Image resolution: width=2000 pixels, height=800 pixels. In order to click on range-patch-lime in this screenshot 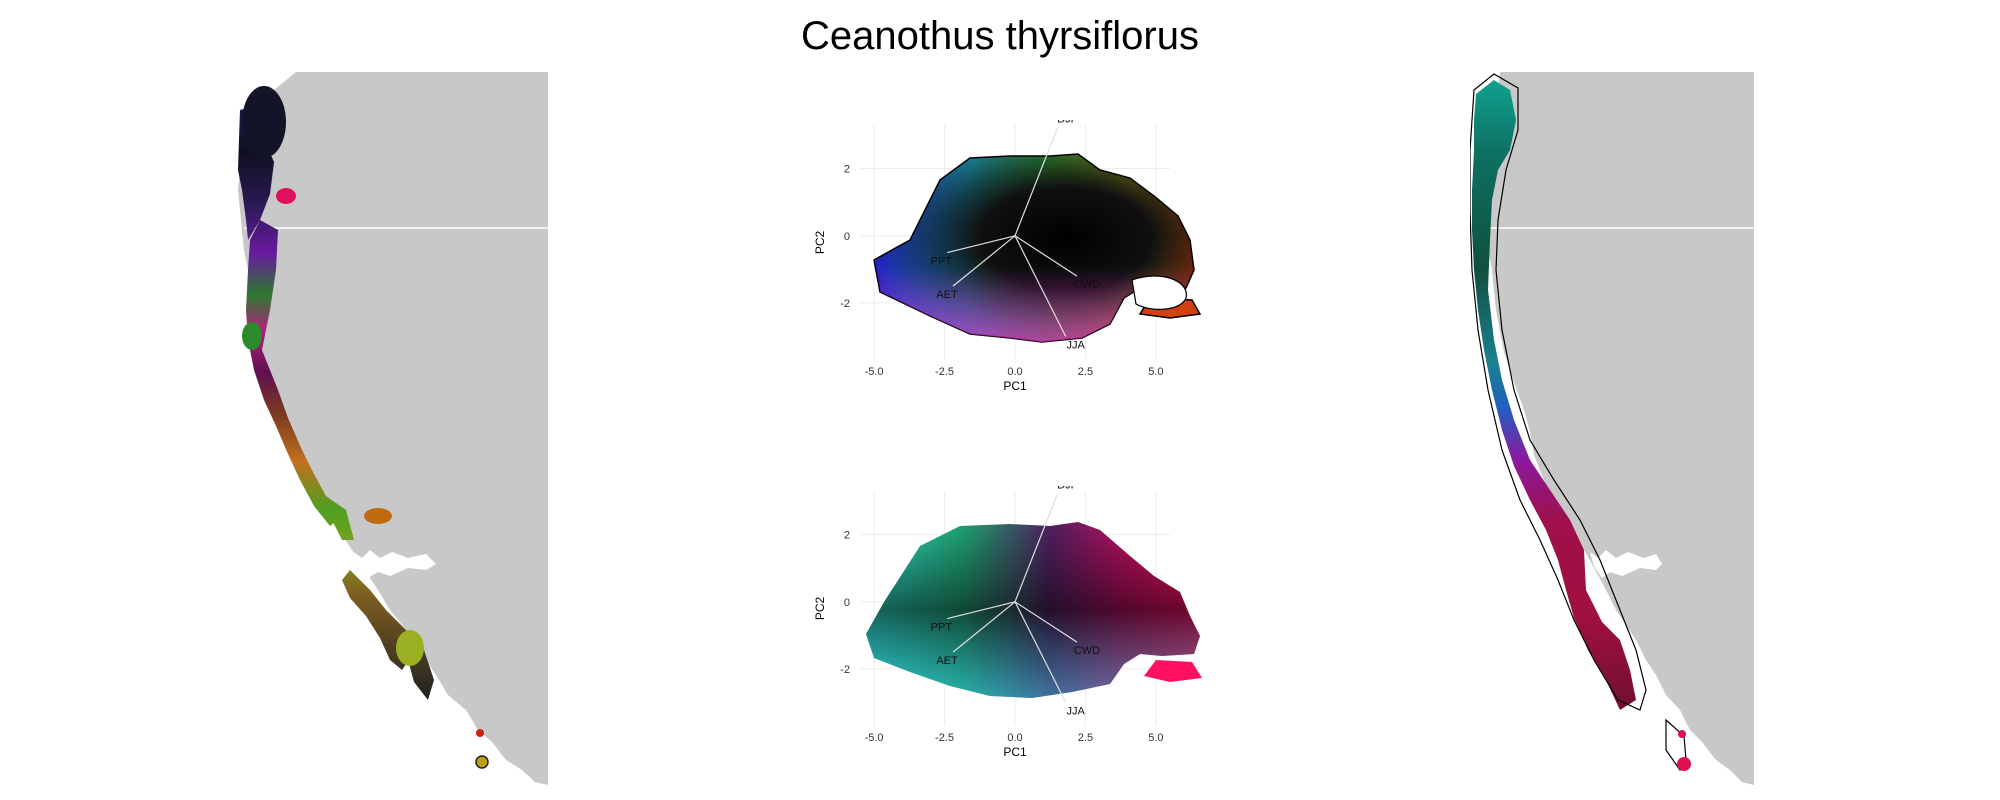, I will do `click(410, 648)`.